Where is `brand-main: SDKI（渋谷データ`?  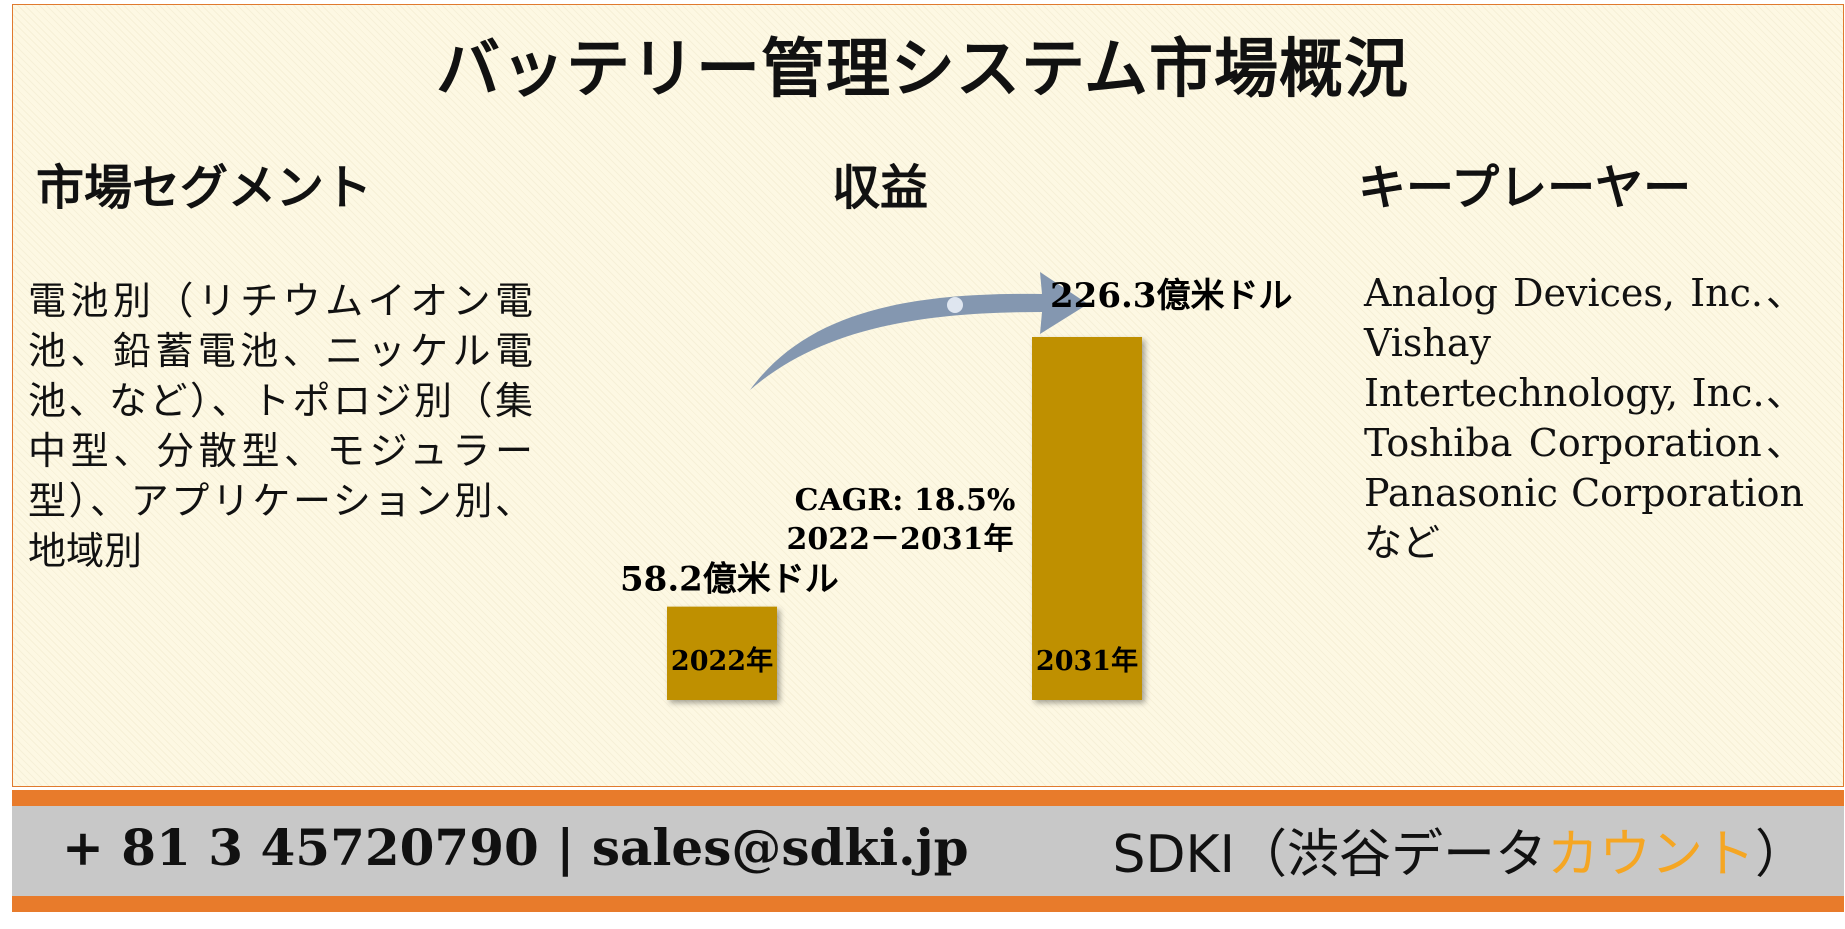 brand-main: SDKI（渋谷データ is located at coordinates (1329, 855).